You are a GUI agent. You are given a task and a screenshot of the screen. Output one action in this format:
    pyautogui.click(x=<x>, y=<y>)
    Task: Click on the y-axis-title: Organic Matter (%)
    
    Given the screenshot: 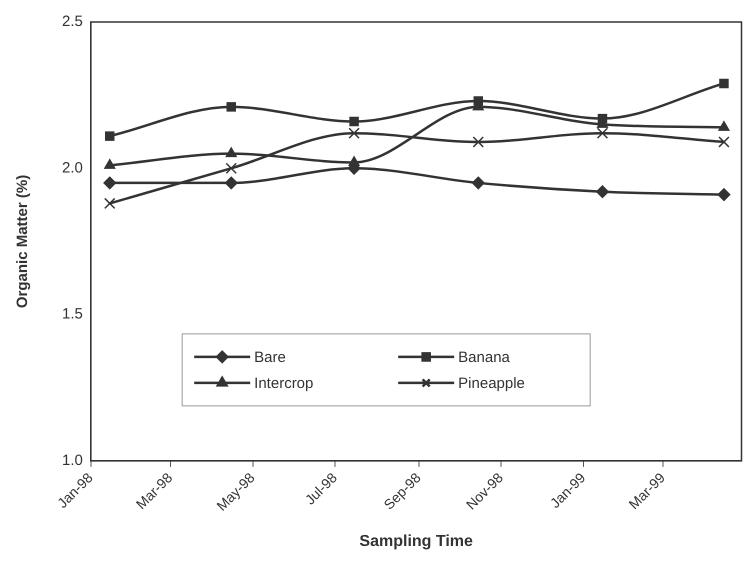 What is the action you would take?
    pyautogui.click(x=23, y=241)
    